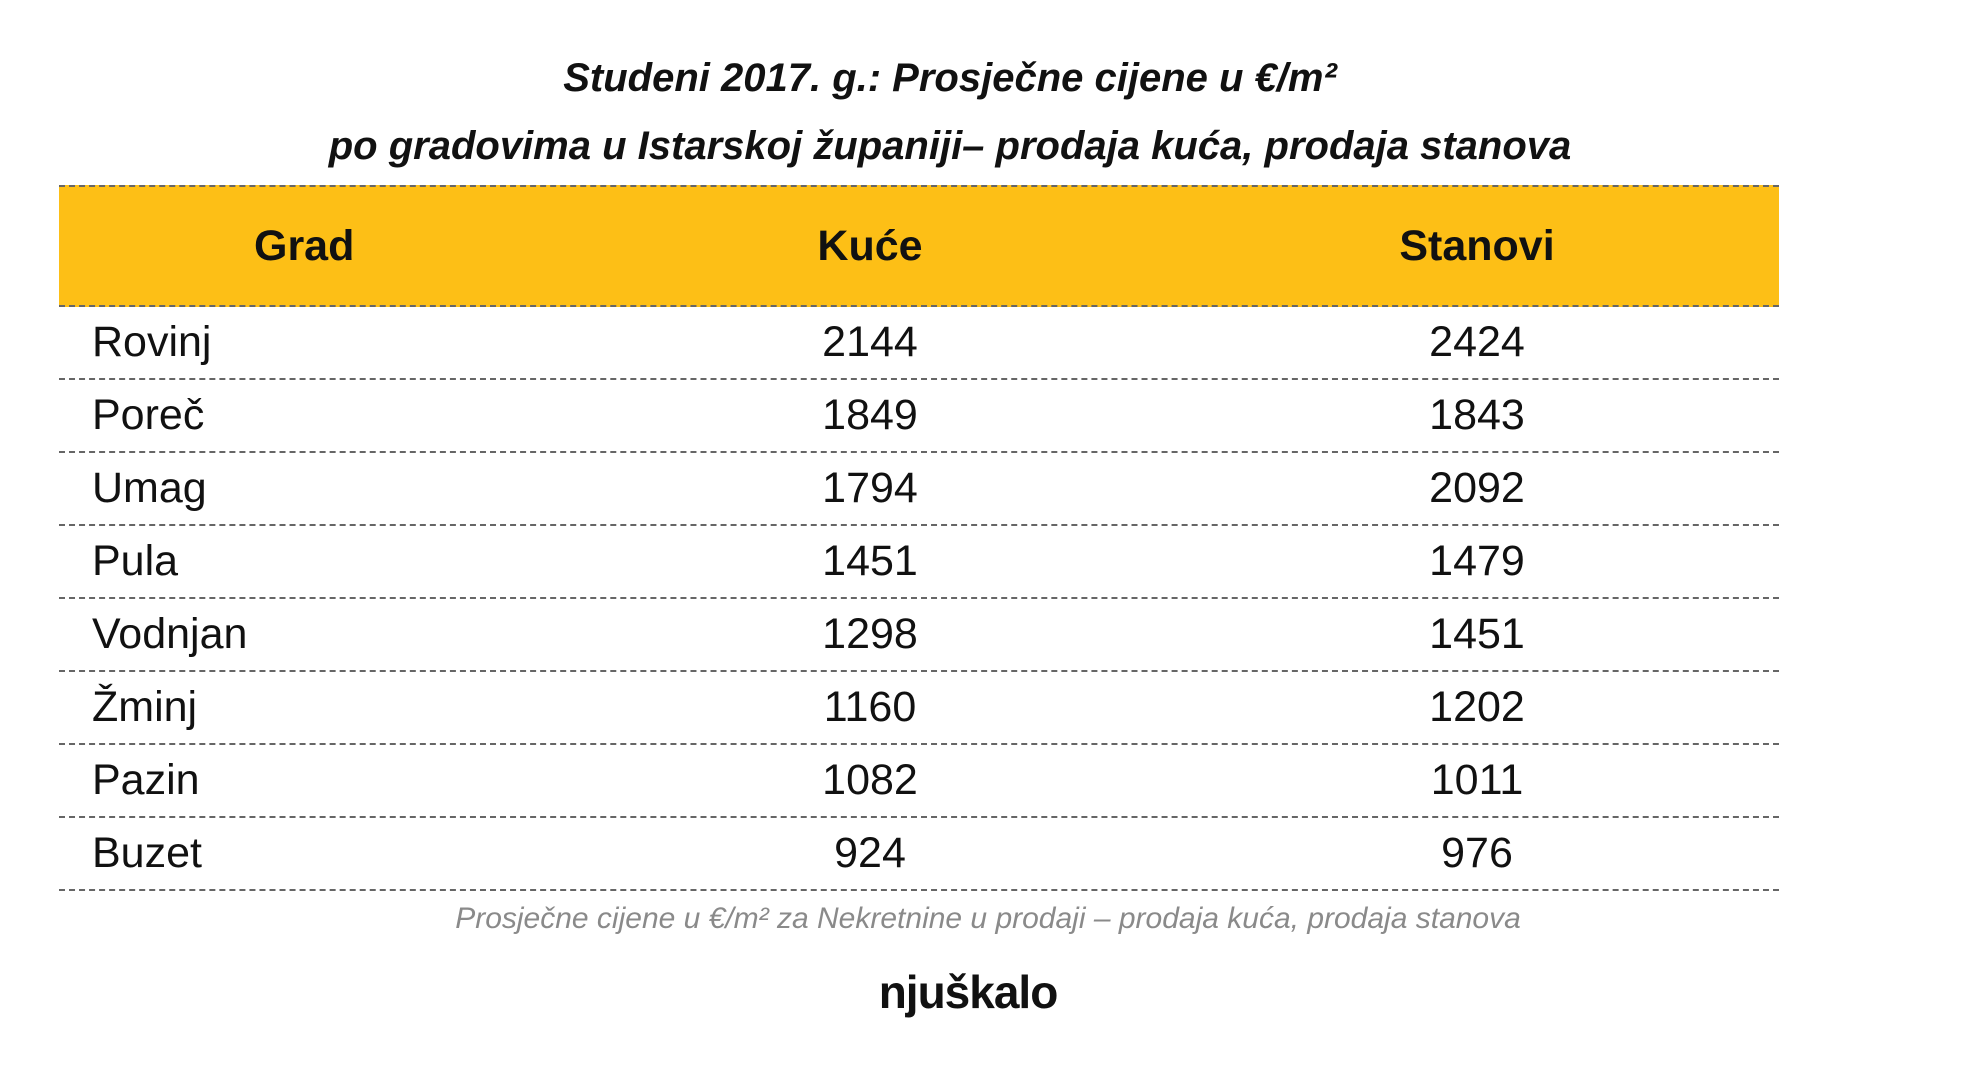  I want to click on price-cell: 976, so click(1477, 853).